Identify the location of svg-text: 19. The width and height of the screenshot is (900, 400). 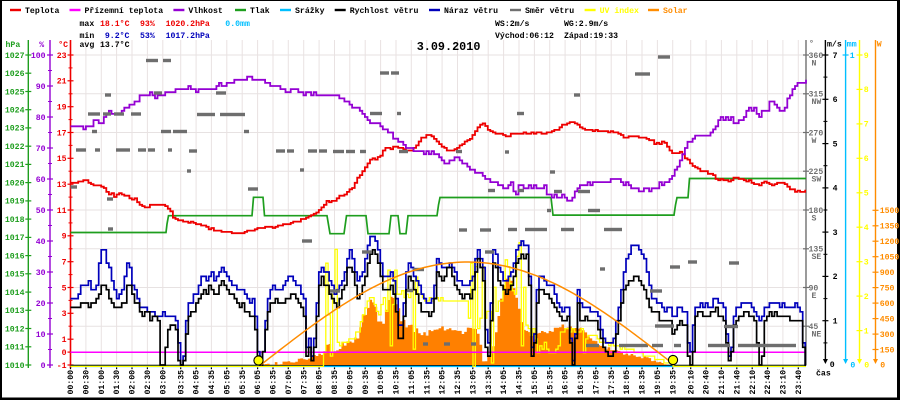
(62, 108).